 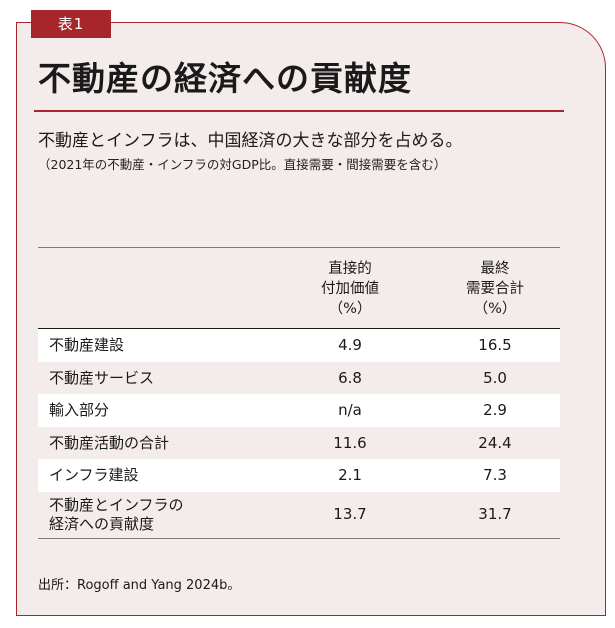 What do you see at coordinates (350, 269) in the screenshot?
I see `column-header-line: 直接的` at bounding box center [350, 269].